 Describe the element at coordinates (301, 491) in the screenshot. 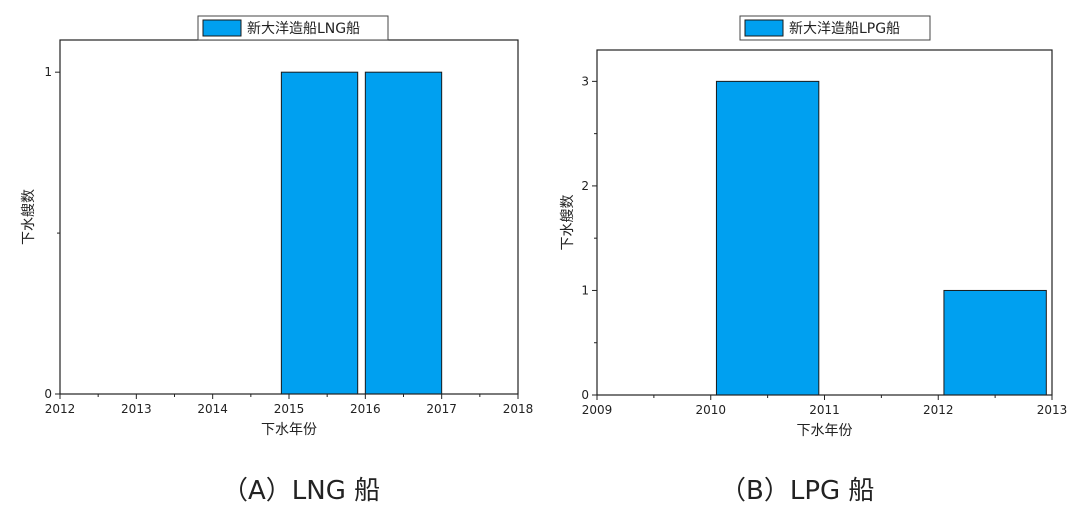

I see `lng-chart-caption: （A）LNG 船` at that location.